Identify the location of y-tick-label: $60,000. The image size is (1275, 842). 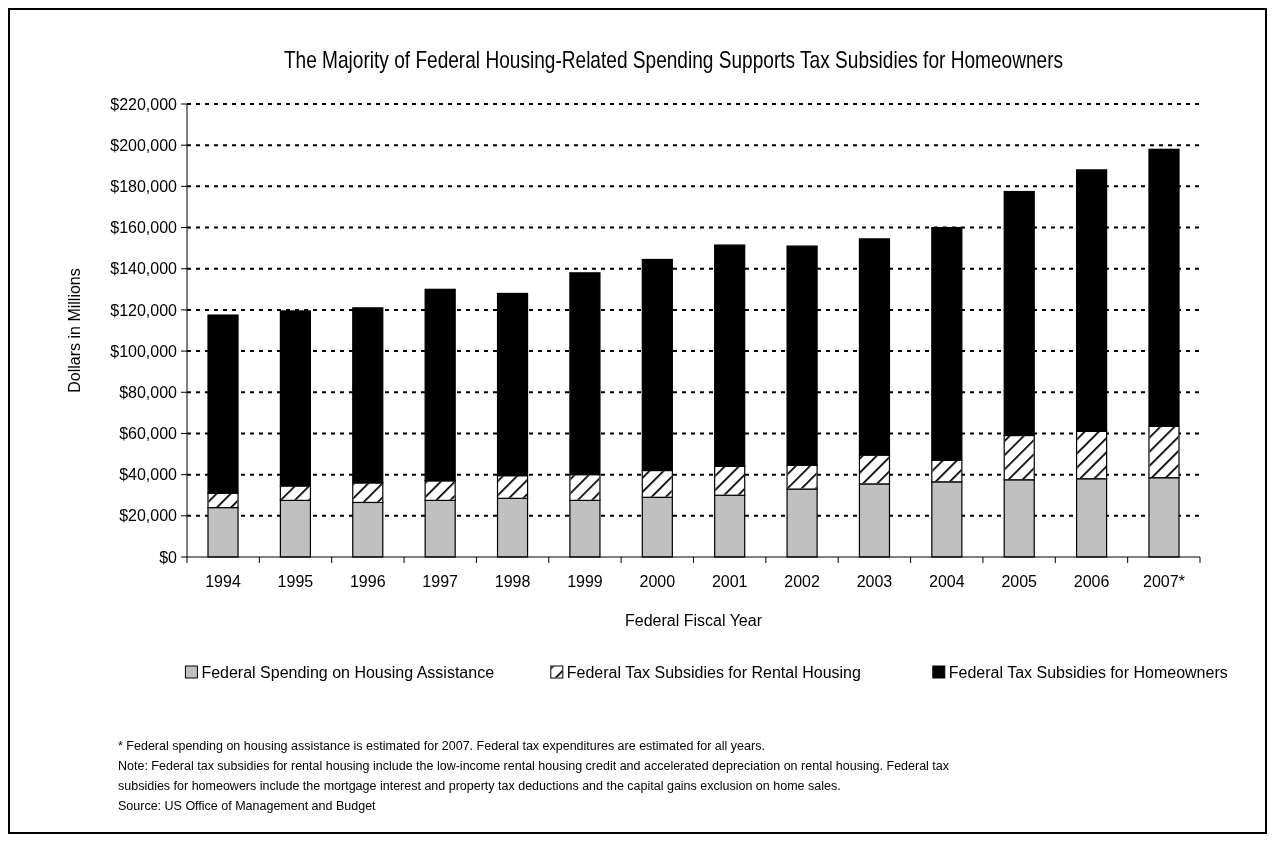
(148, 434).